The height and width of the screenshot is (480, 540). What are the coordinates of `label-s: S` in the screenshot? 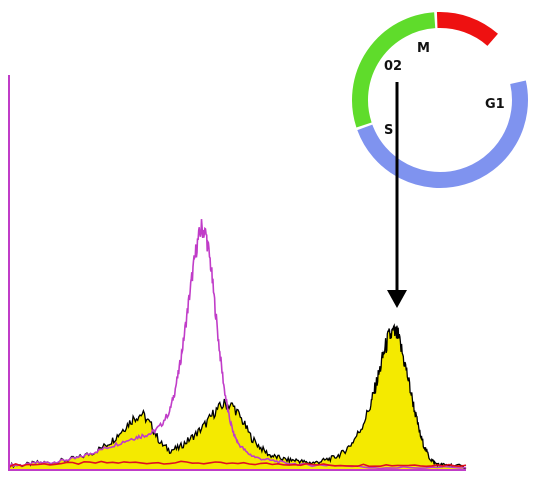 It's located at (388, 130).